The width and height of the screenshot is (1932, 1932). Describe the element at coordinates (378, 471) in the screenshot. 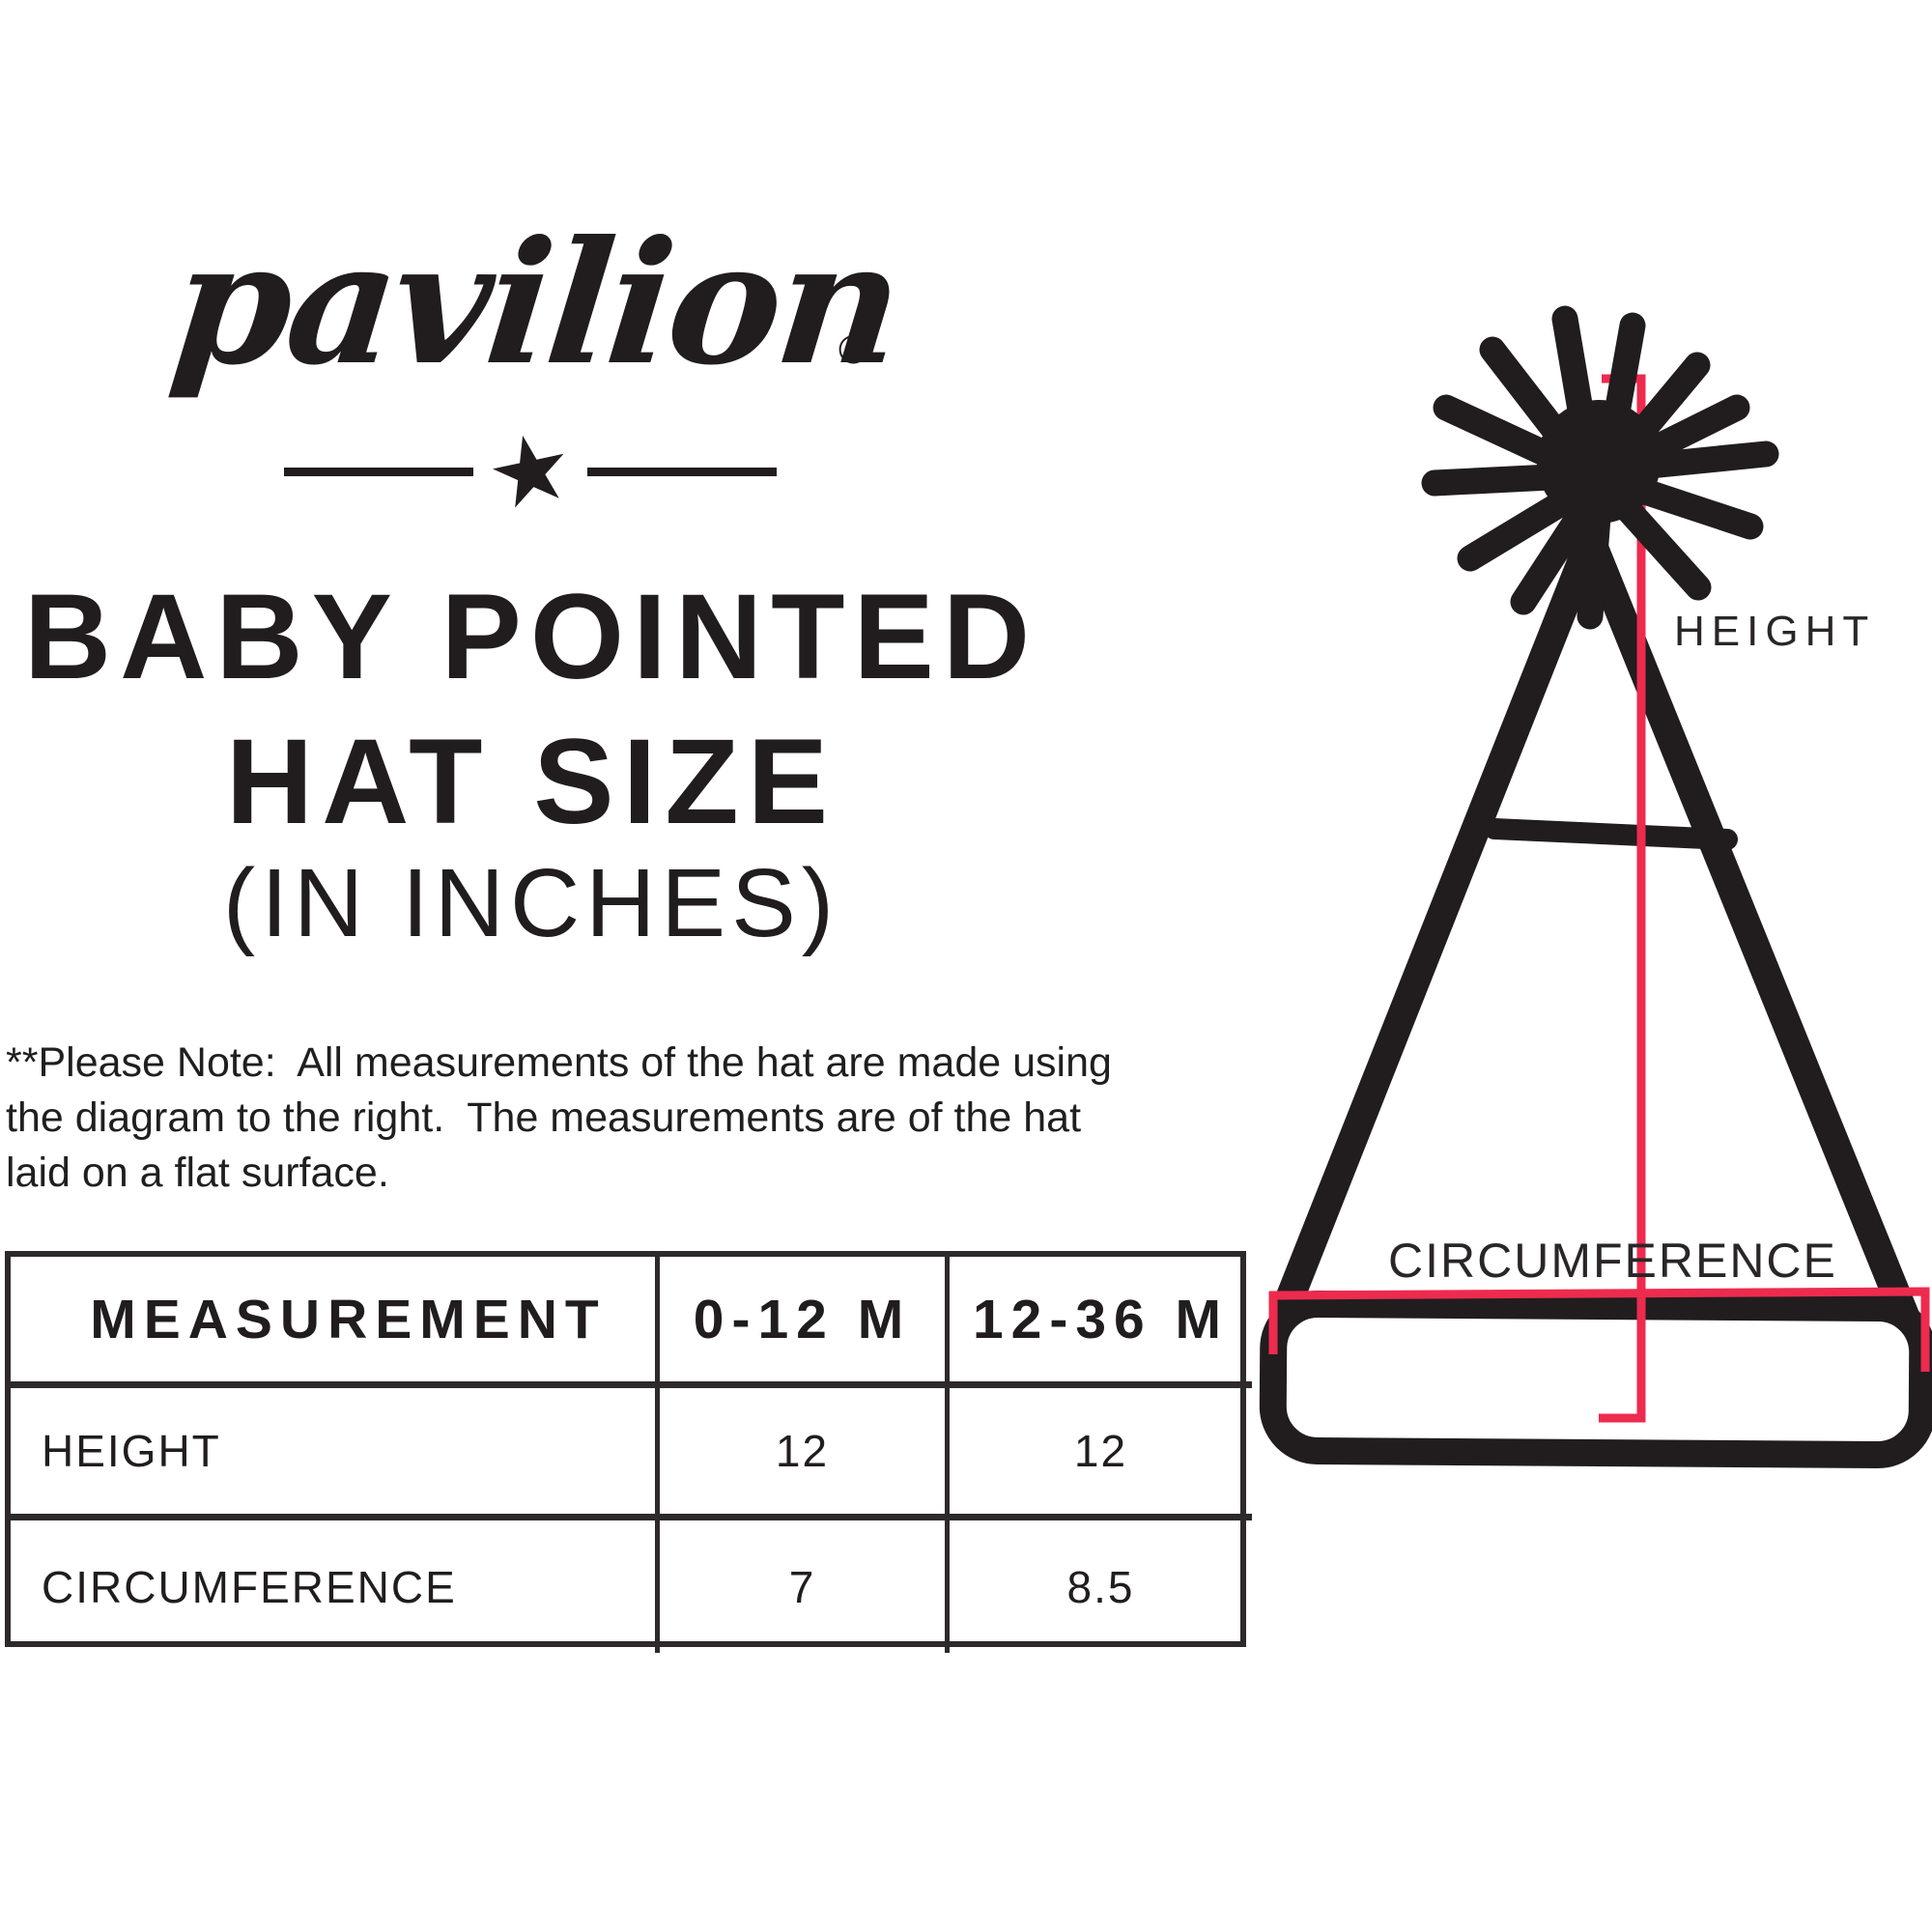

I see `logo-rule-left` at that location.